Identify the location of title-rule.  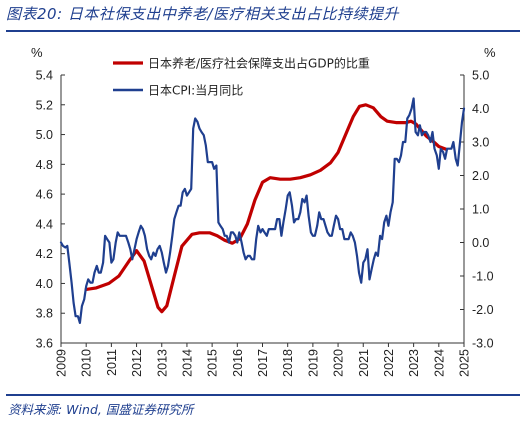
(263, 31).